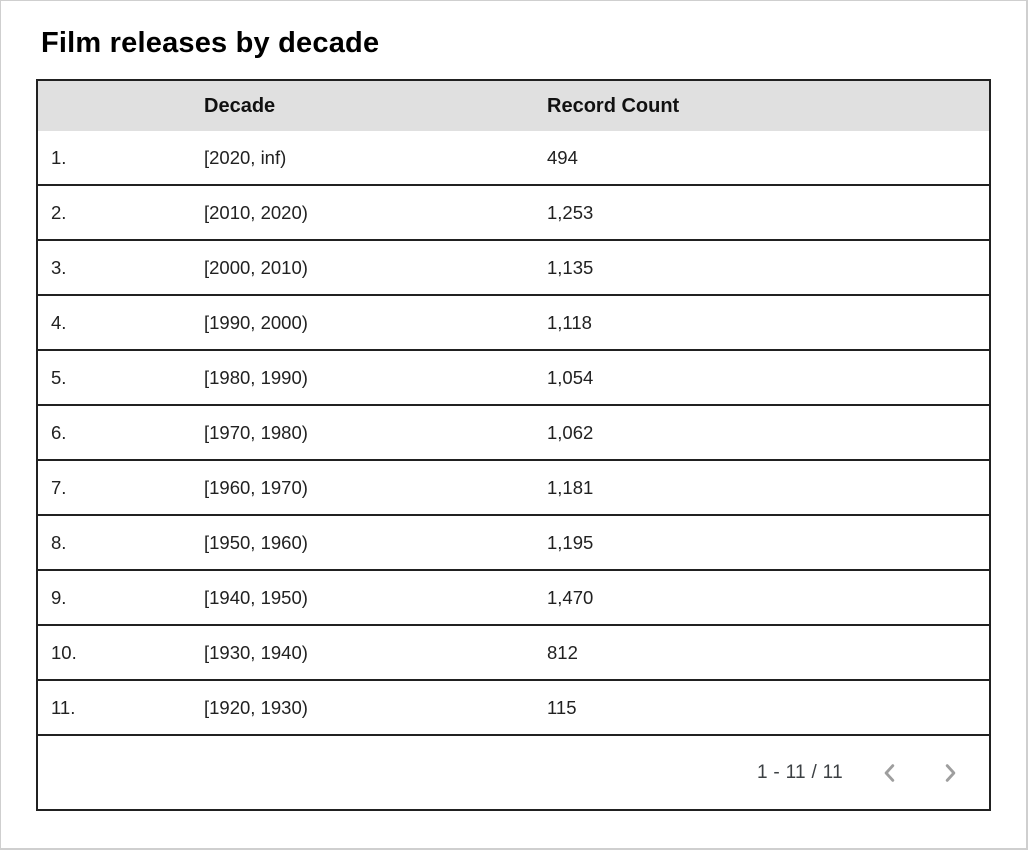 Image resolution: width=1028 pixels, height=850 pixels. What do you see at coordinates (114, 432) in the screenshot?
I see `row-number-cell: 6.` at bounding box center [114, 432].